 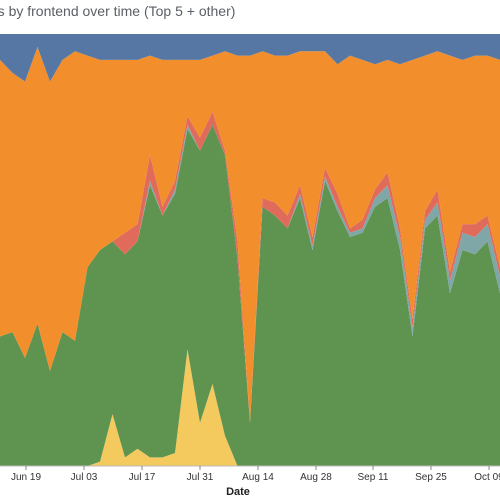 I want to click on x-tick-label: Aug 14, so click(x=258, y=477).